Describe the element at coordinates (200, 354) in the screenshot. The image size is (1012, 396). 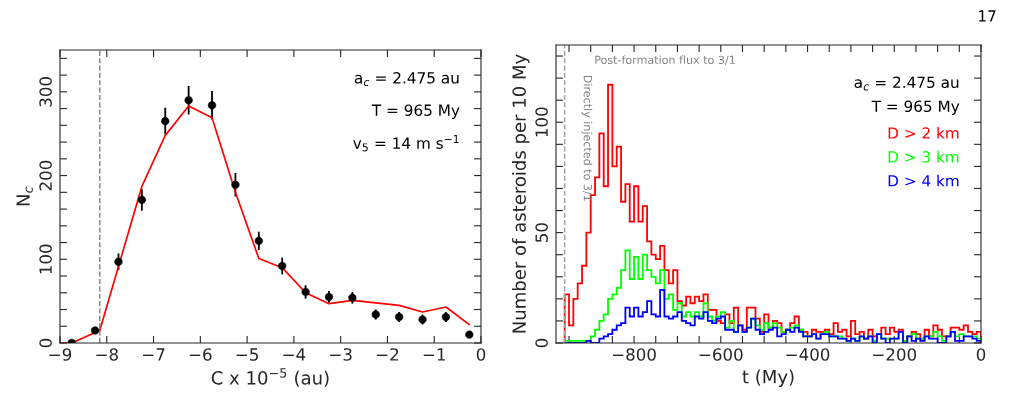
I see `x-tick-label: −6` at that location.